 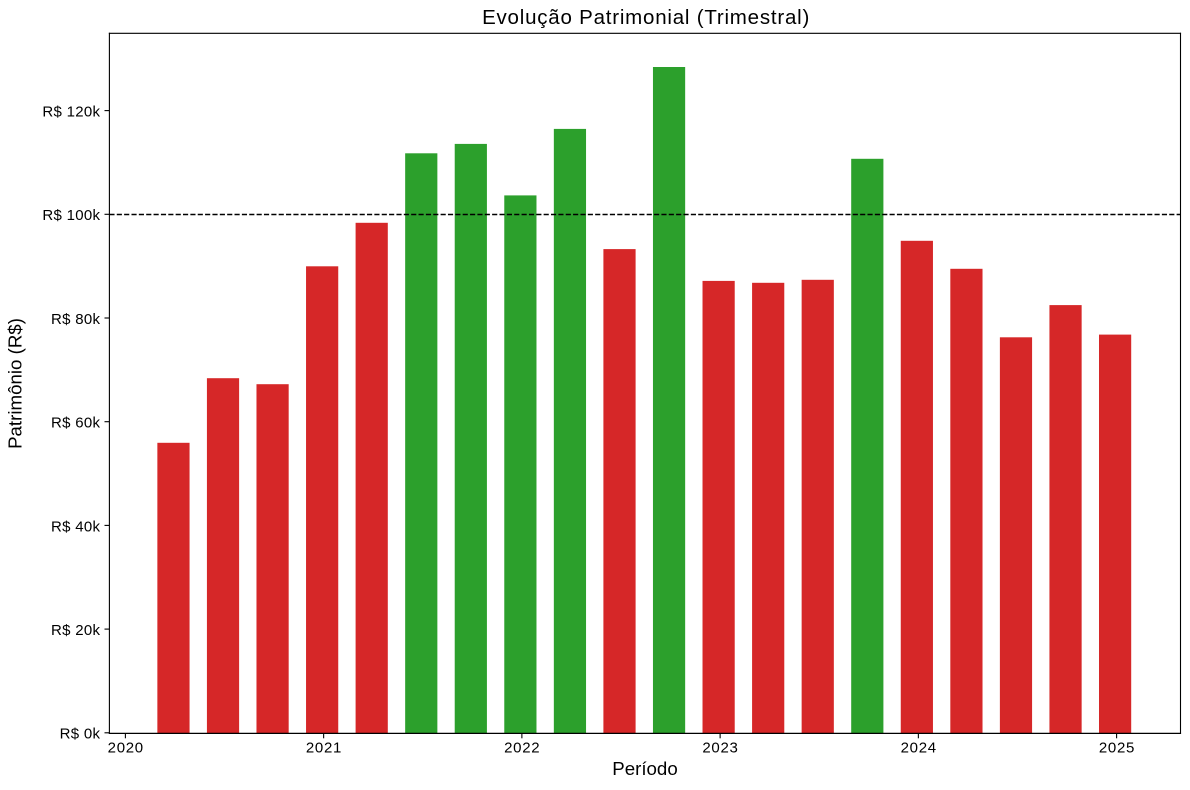 What do you see at coordinates (71, 112) in the screenshot?
I see `svg-text: R$ 120k` at bounding box center [71, 112].